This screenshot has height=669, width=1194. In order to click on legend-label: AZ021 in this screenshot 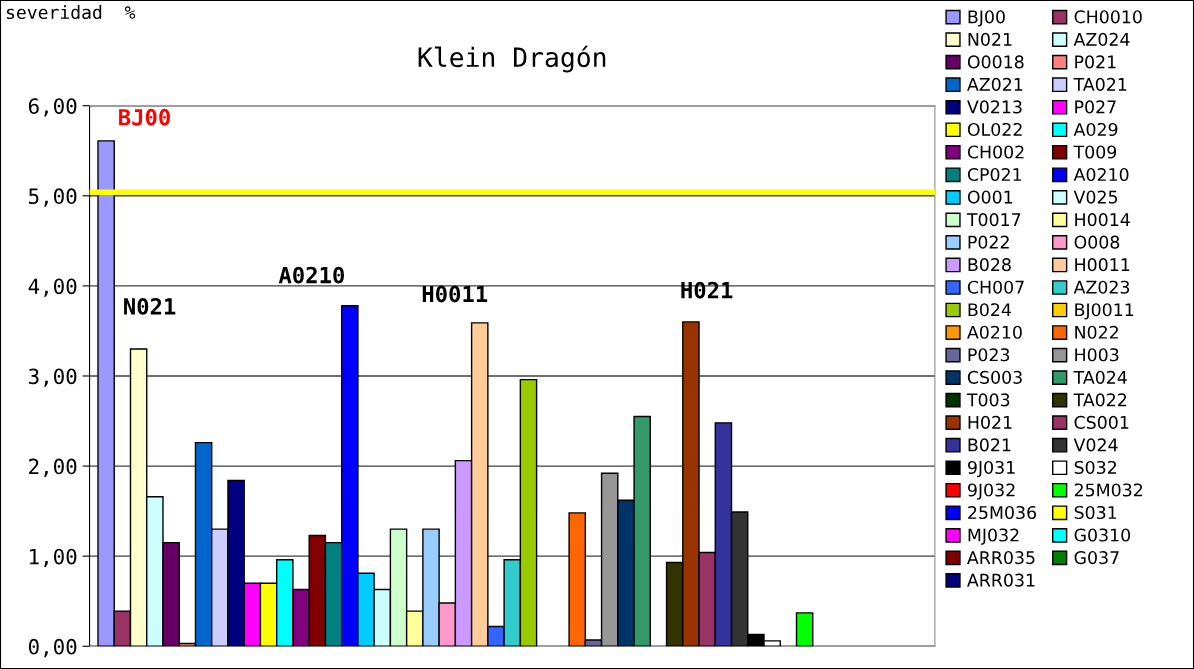, I will do `click(995, 84)`.